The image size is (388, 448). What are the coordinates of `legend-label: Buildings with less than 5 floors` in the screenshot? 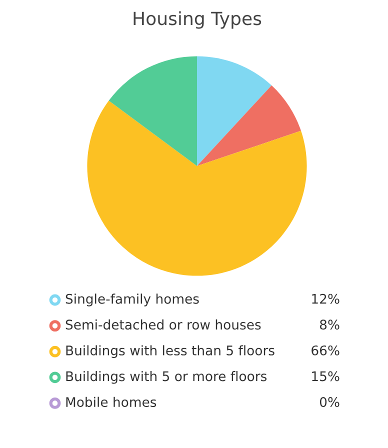 It's located at (170, 351).